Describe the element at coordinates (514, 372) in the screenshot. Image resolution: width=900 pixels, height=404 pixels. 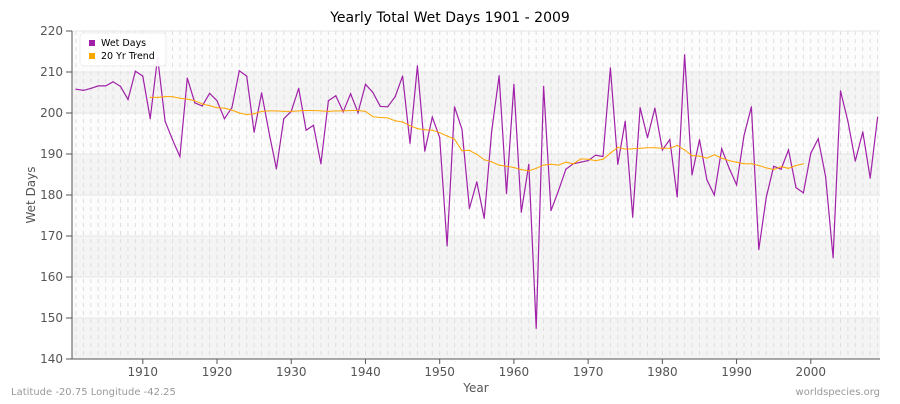
I see `x-tick-label: 1960` at that location.